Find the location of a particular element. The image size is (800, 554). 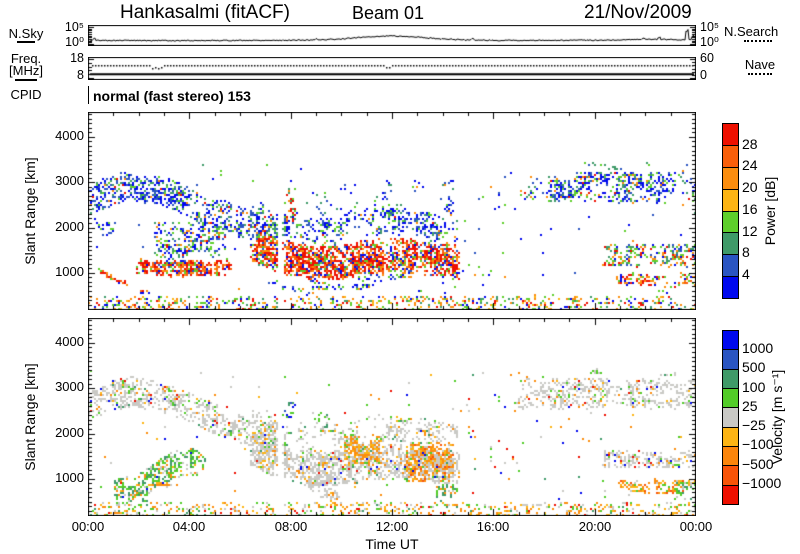

cpid-axis-tick is located at coordinates (88, 95).